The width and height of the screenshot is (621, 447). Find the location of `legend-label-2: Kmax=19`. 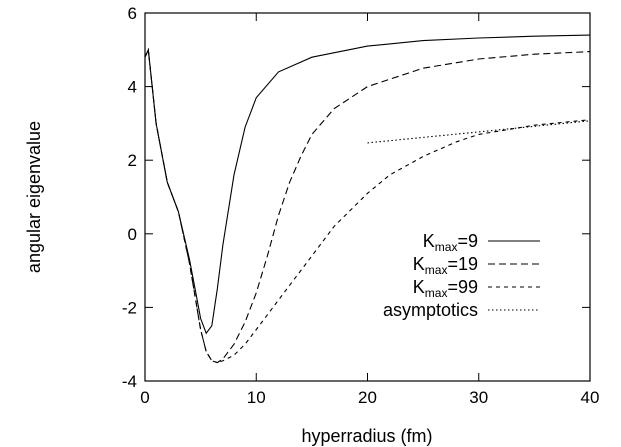

legend-label-2: Kmax=19 is located at coordinates (445, 265).